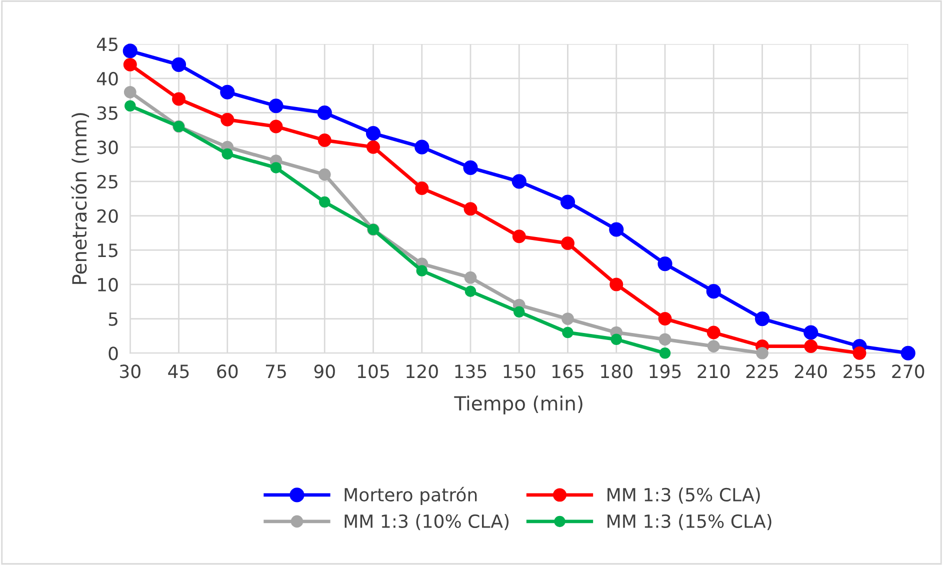 The height and width of the screenshot is (565, 943). I want to click on y-tick-label: 25, so click(107, 181).